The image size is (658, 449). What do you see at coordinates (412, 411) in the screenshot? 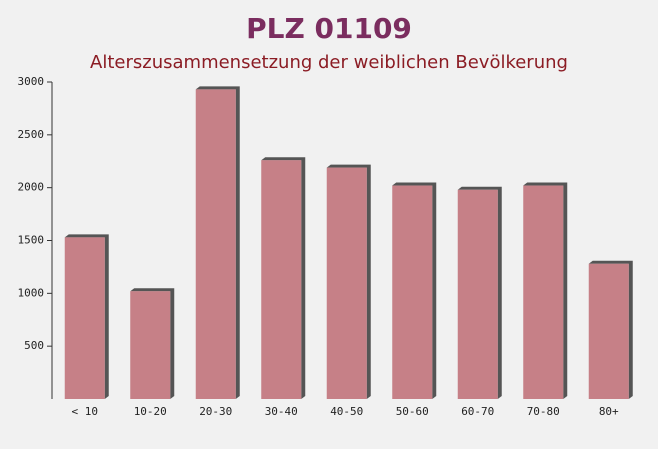
I see `x-tick-label: 50-60` at bounding box center [412, 411].